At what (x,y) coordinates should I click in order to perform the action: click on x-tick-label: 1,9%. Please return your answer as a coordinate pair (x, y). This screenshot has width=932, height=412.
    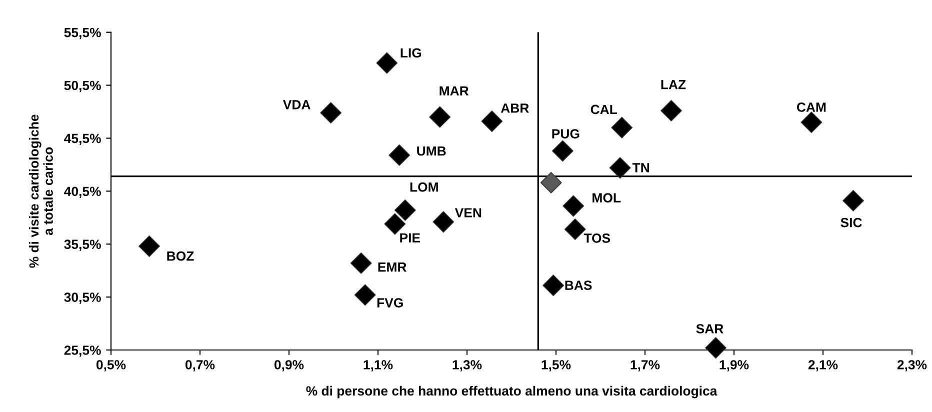
    Looking at the image, I should click on (734, 366).